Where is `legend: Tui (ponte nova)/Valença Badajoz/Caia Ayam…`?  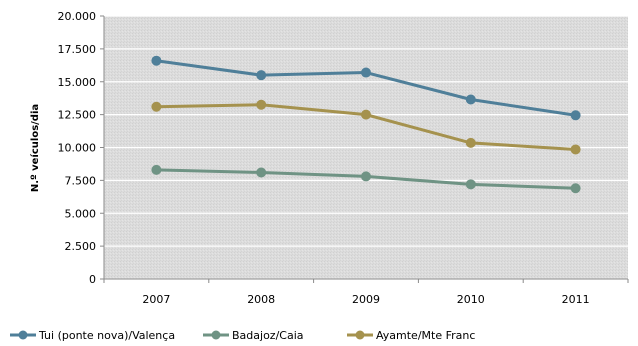
legend: Tui (ponte nova)/Valença Badajoz/Caia Ayam… is located at coordinates (242, 335).